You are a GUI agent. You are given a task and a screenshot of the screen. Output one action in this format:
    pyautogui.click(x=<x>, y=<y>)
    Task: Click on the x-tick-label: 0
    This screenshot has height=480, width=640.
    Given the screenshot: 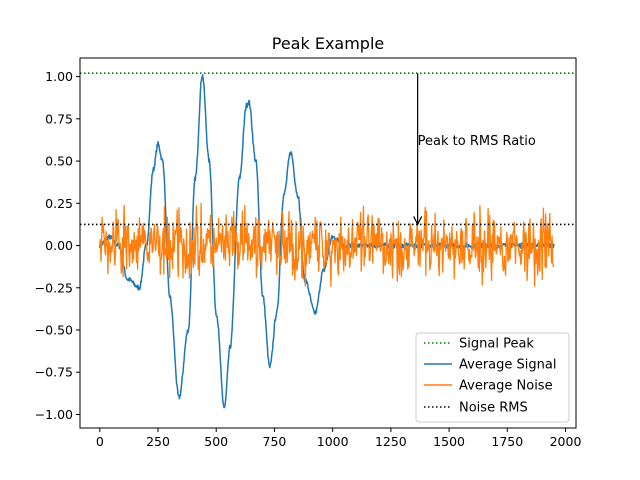 What is the action you would take?
    pyautogui.click(x=100, y=441)
    